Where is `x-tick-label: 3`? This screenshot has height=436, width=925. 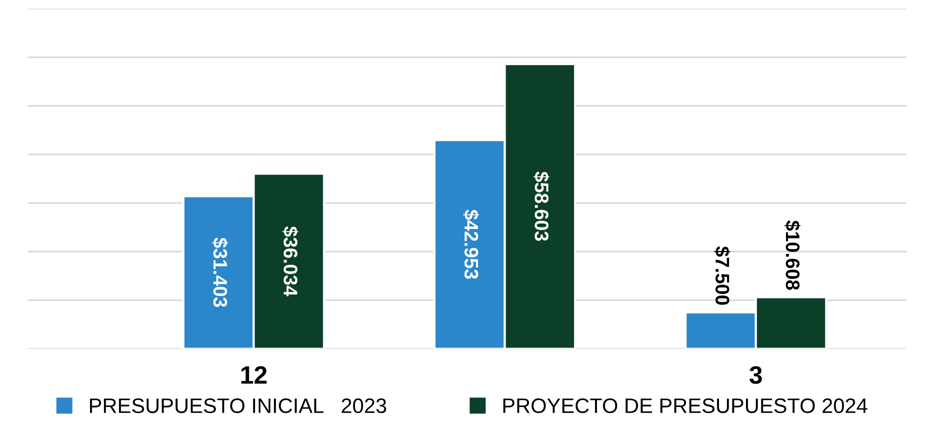
x-tick-label: 3 is located at coordinates (755, 375).